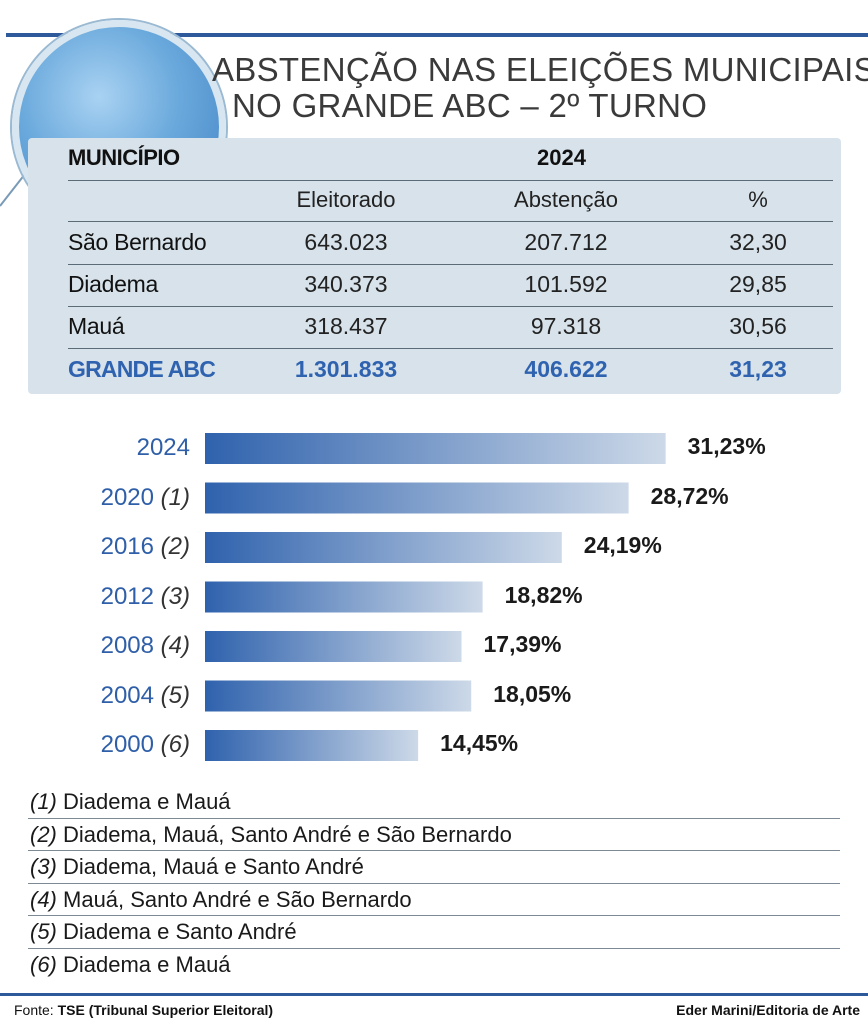 The image size is (868, 1024). I want to click on value-label-2024: 31,23%, so click(726, 446).